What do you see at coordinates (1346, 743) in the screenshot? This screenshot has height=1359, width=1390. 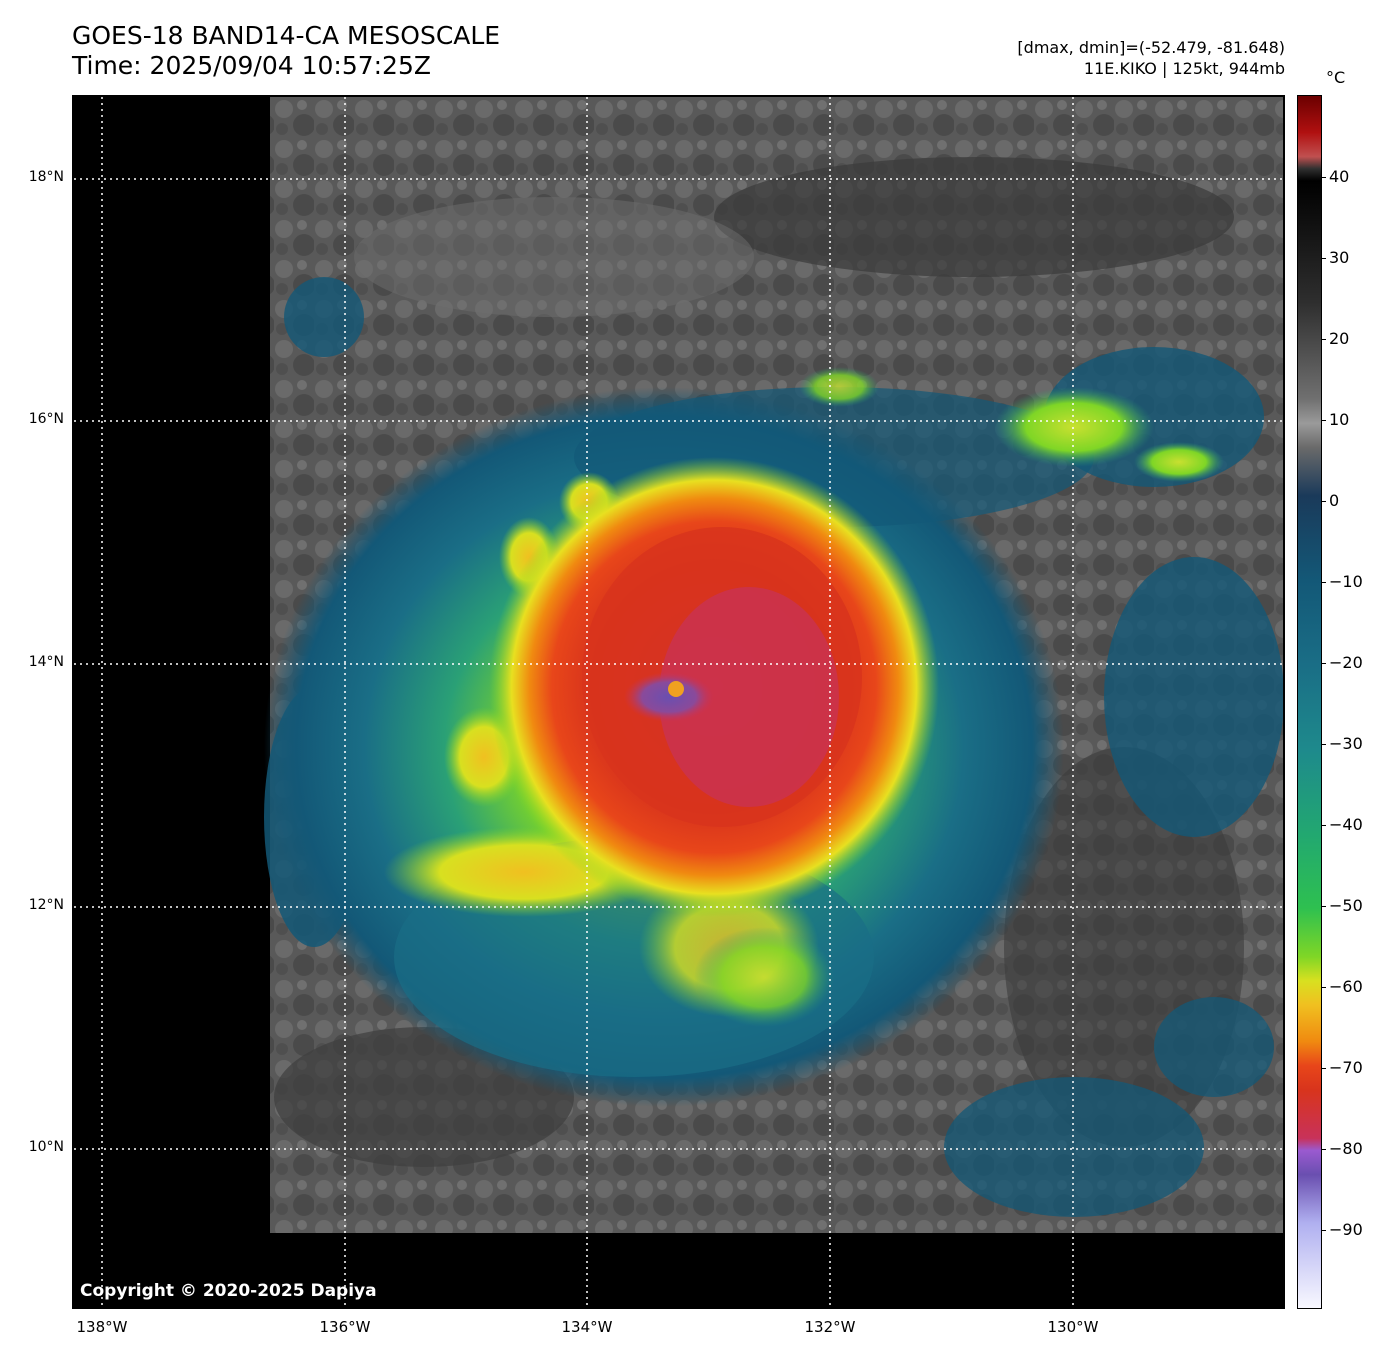 I see `colorbar-tick-label: −30` at bounding box center [1346, 743].